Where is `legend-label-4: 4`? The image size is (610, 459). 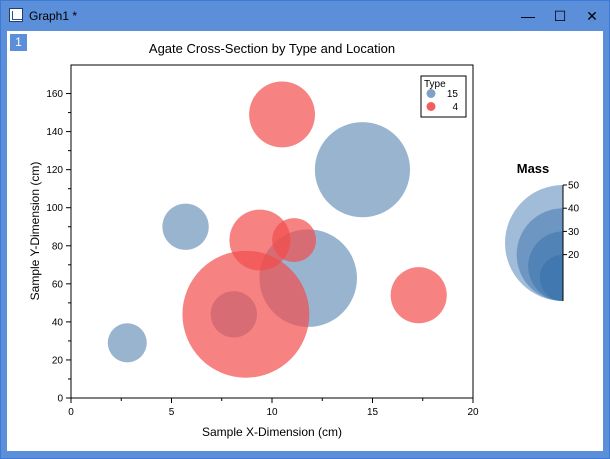
legend-label-4: 4 is located at coordinates (455, 107).